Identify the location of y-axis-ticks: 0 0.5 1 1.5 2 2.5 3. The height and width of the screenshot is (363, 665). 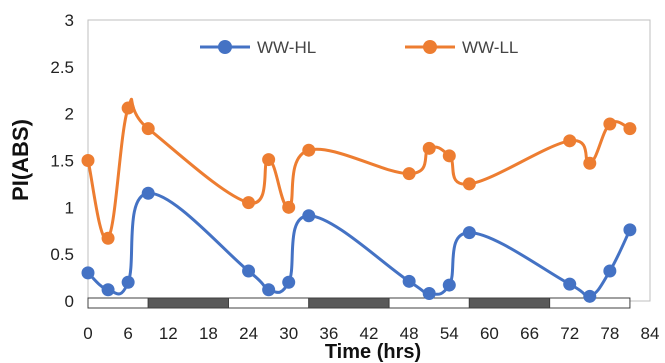
(62, 161).